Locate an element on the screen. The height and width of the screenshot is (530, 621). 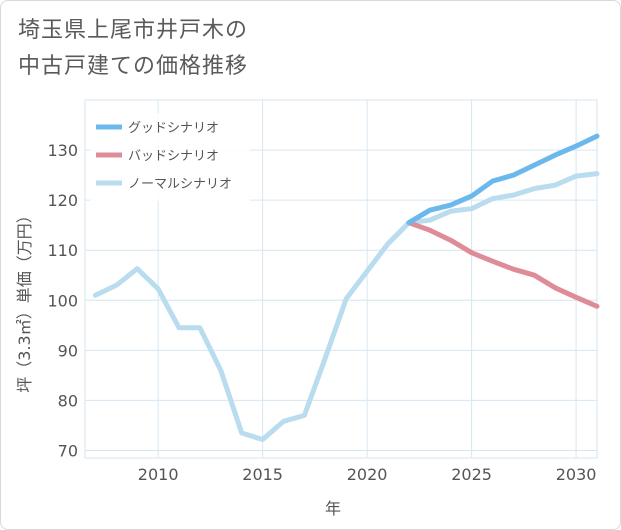
y-axis-title: 坪（3.3㎡）単価（万円） is located at coordinates (24, 299).